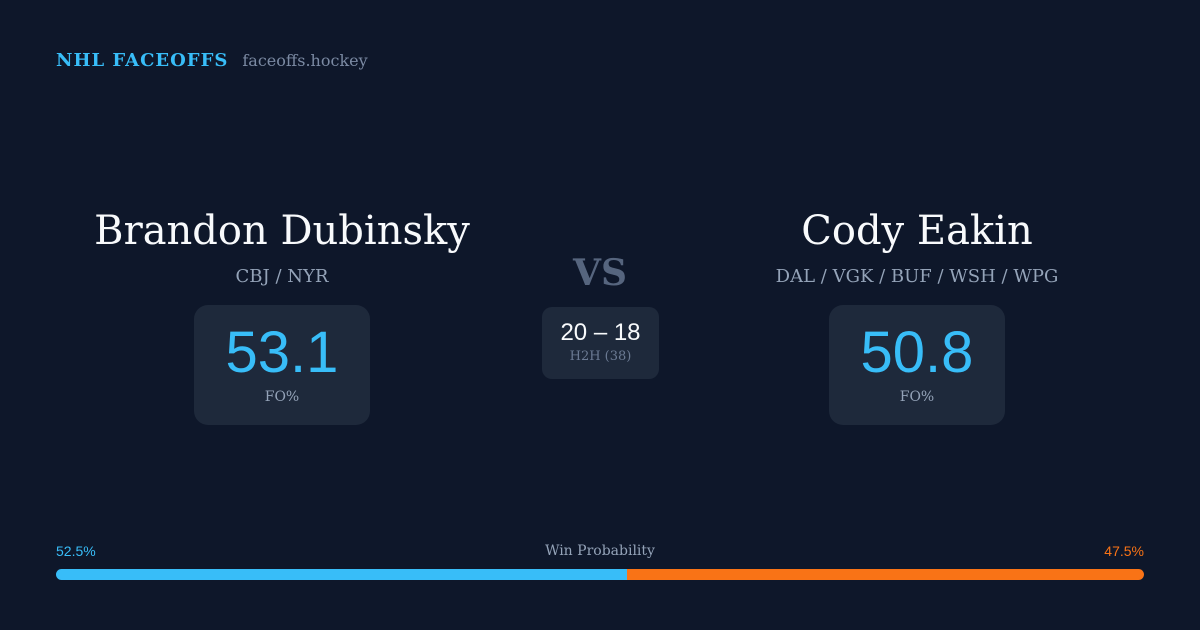 This screenshot has width=1200, height=630. What do you see at coordinates (282, 352) in the screenshot?
I see `fo-value: 53.1` at bounding box center [282, 352].